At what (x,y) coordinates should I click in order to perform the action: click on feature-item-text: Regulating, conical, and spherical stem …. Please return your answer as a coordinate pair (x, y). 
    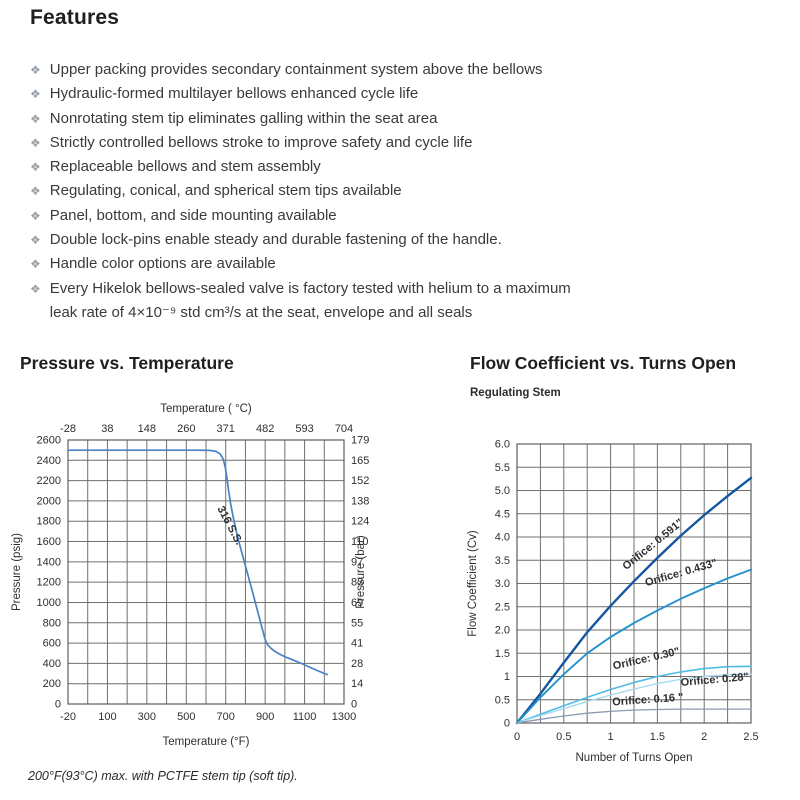
    Looking at the image, I should click on (225, 191).